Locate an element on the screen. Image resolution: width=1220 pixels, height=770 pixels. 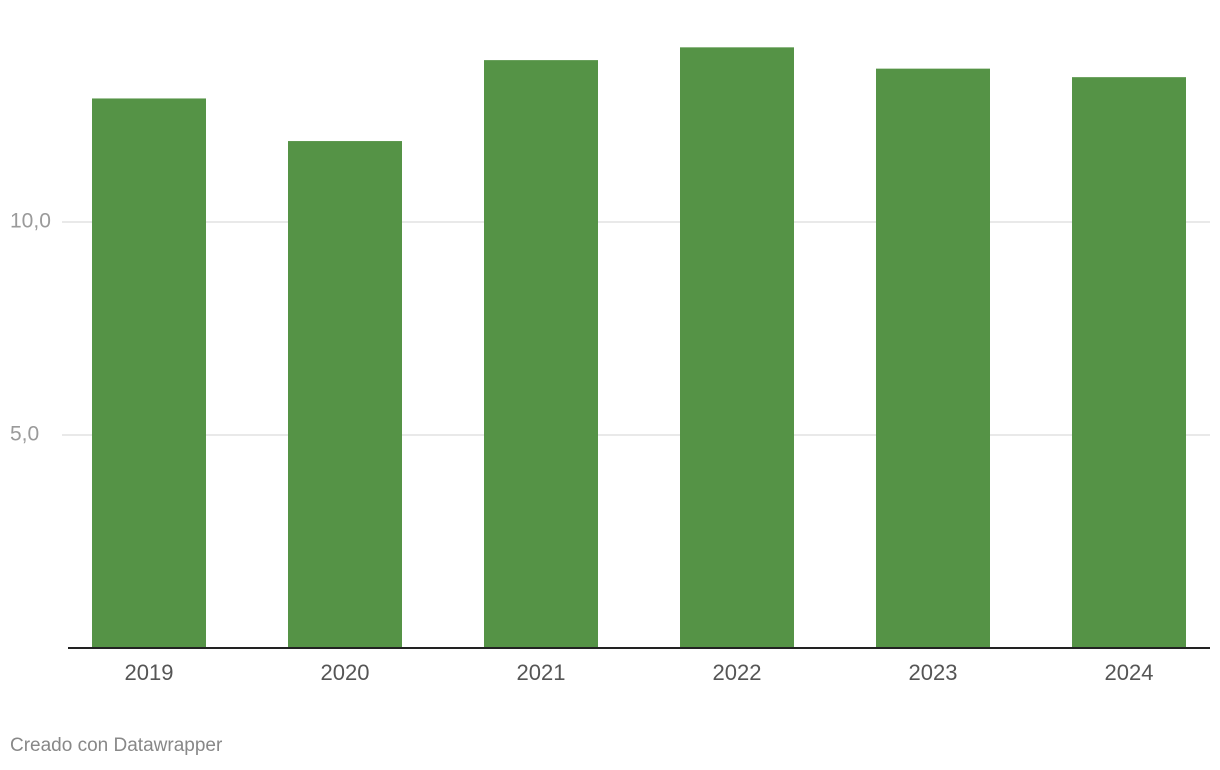
y-tick-label: 10,0 is located at coordinates (30, 221).